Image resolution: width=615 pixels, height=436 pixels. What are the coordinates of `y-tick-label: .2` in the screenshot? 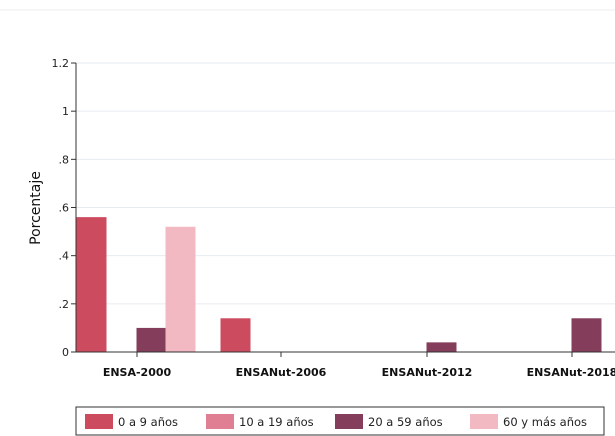 It's located at (64, 304).